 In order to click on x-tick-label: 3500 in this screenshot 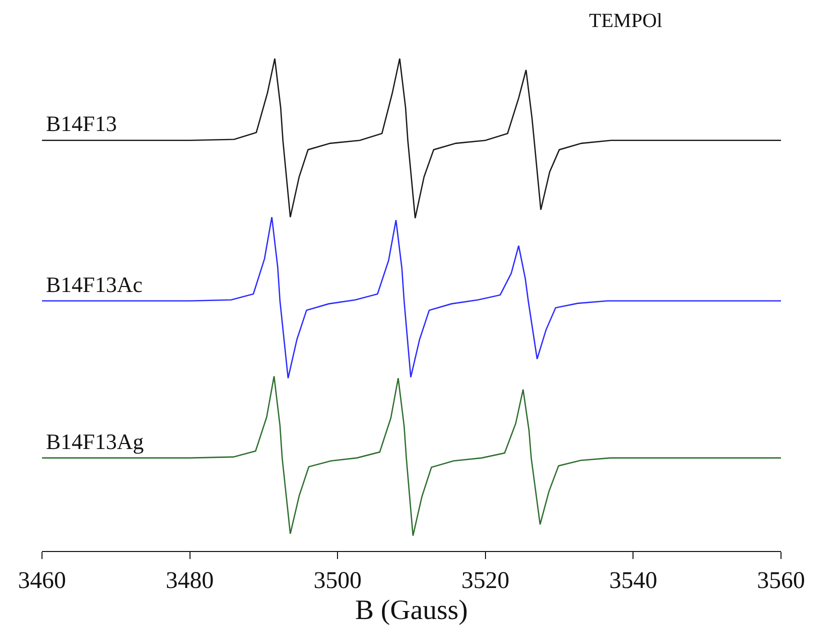, I will do `click(338, 581)`.